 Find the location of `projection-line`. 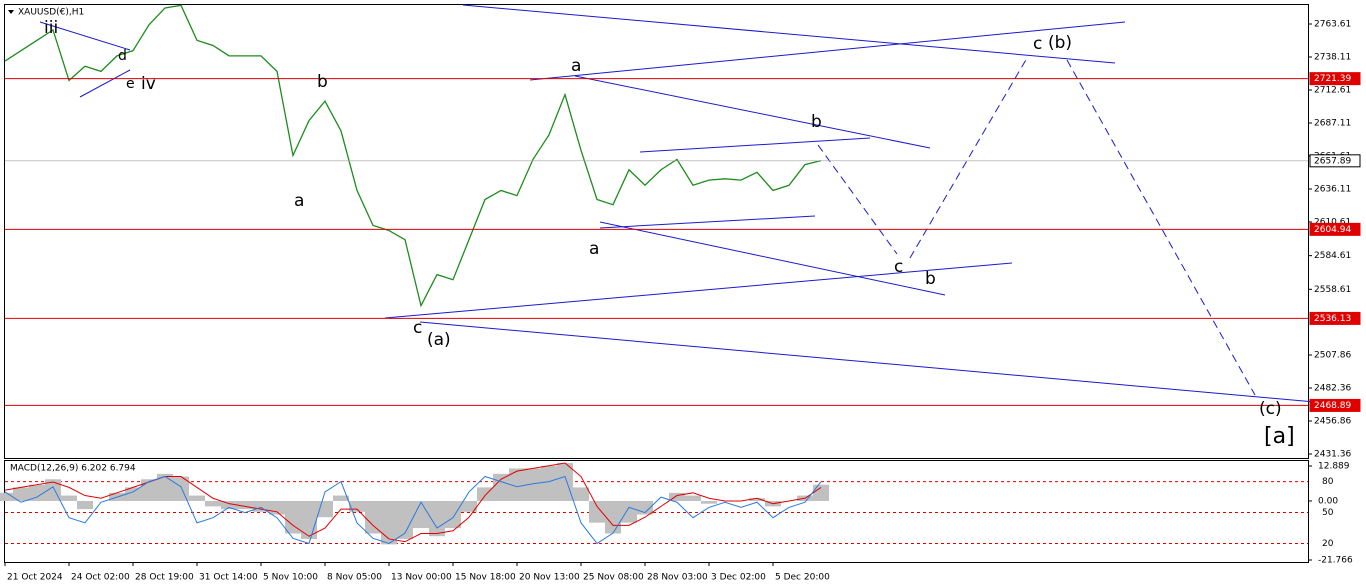

projection-line is located at coordinates (857, 199).